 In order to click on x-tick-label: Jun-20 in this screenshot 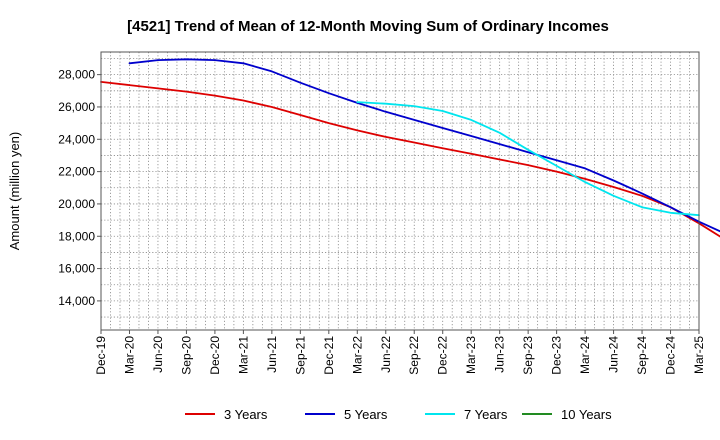, I will do `click(158, 354)`.